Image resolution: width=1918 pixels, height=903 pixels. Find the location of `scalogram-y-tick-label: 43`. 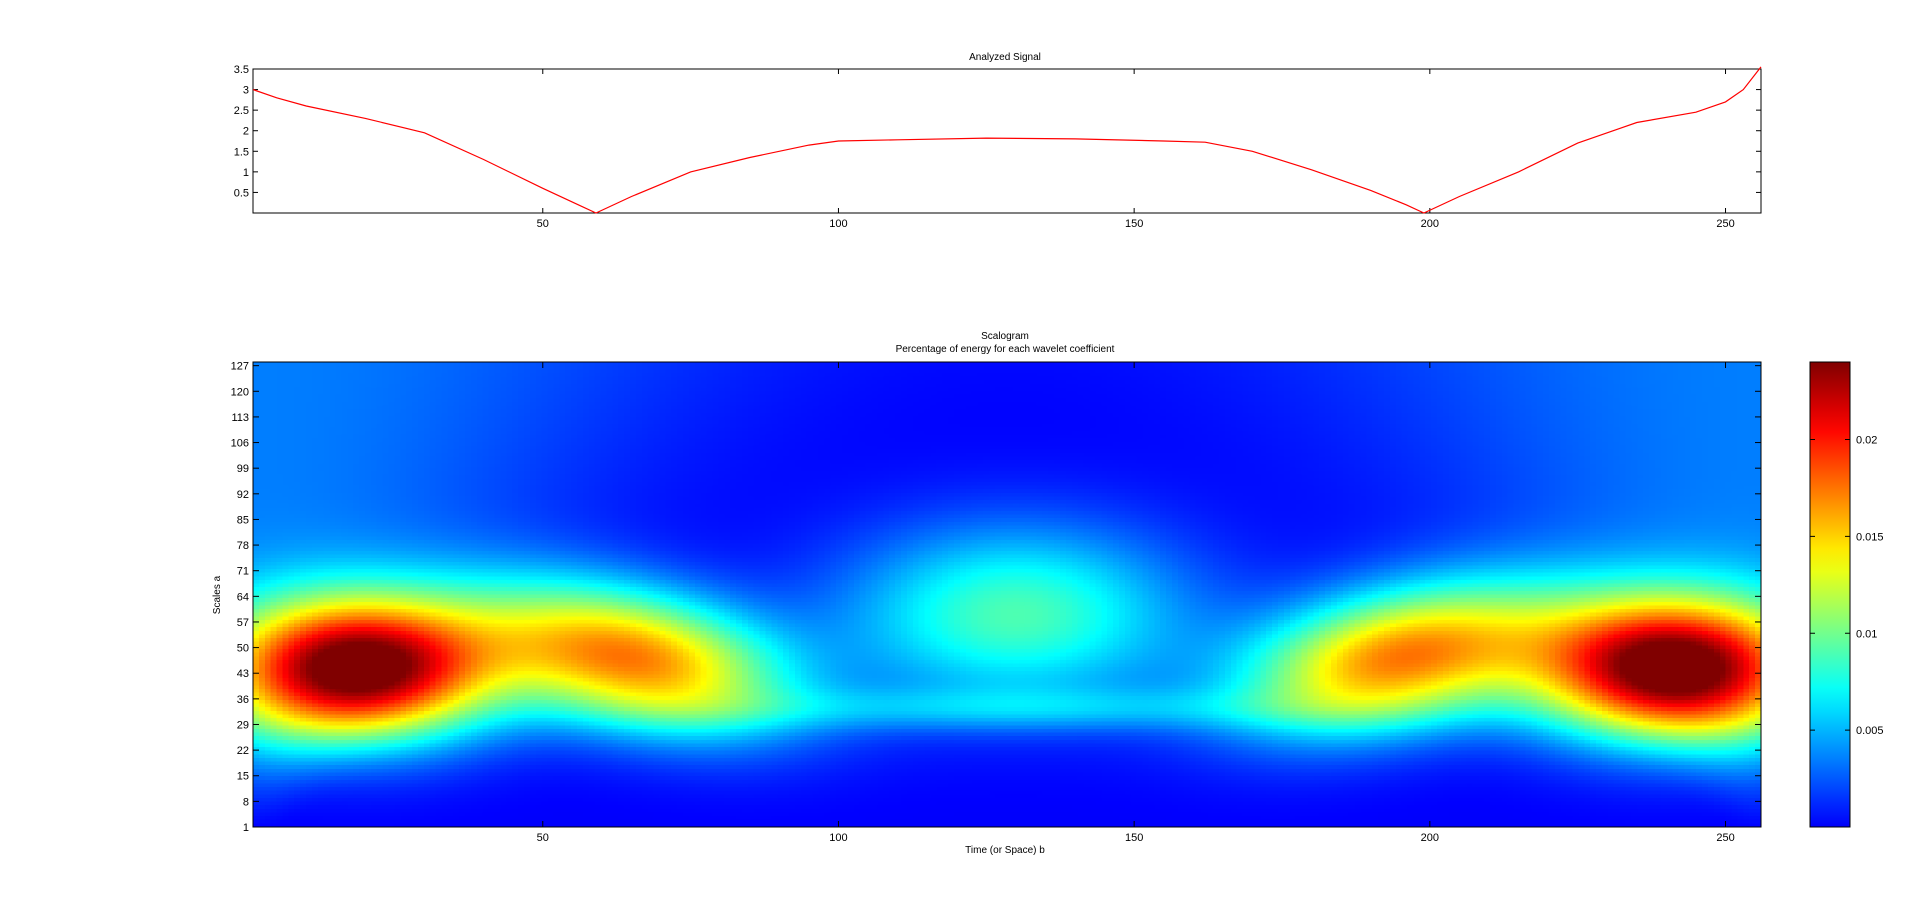

scalogram-y-tick-label: 43 is located at coordinates (243, 674).